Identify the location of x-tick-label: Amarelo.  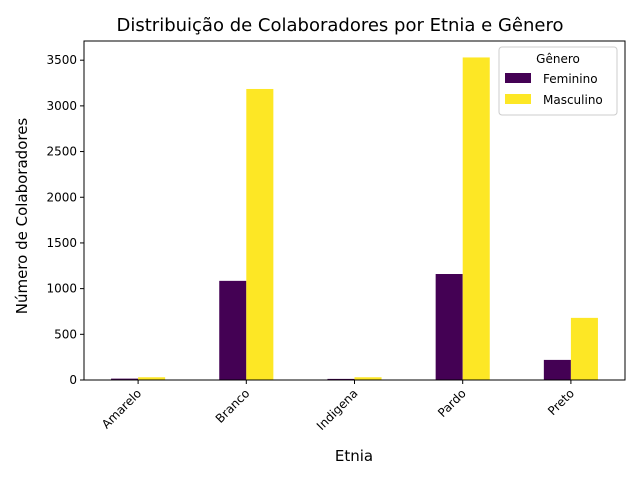
(121, 408).